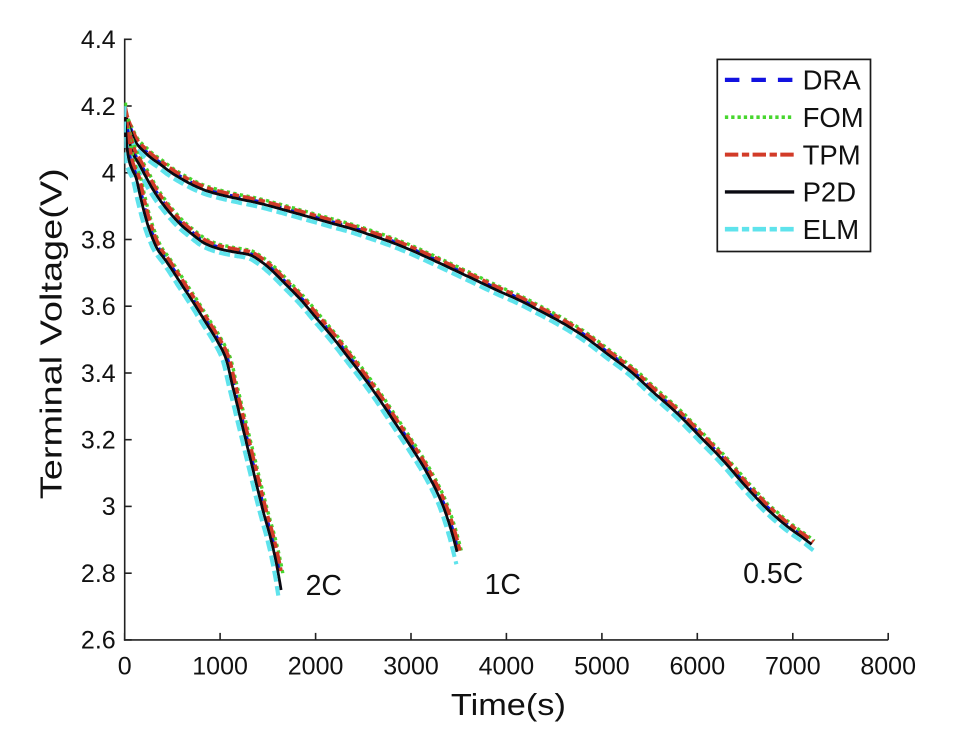  Describe the element at coordinates (832, 80) in the screenshot. I see `svg-text: DRA` at that location.